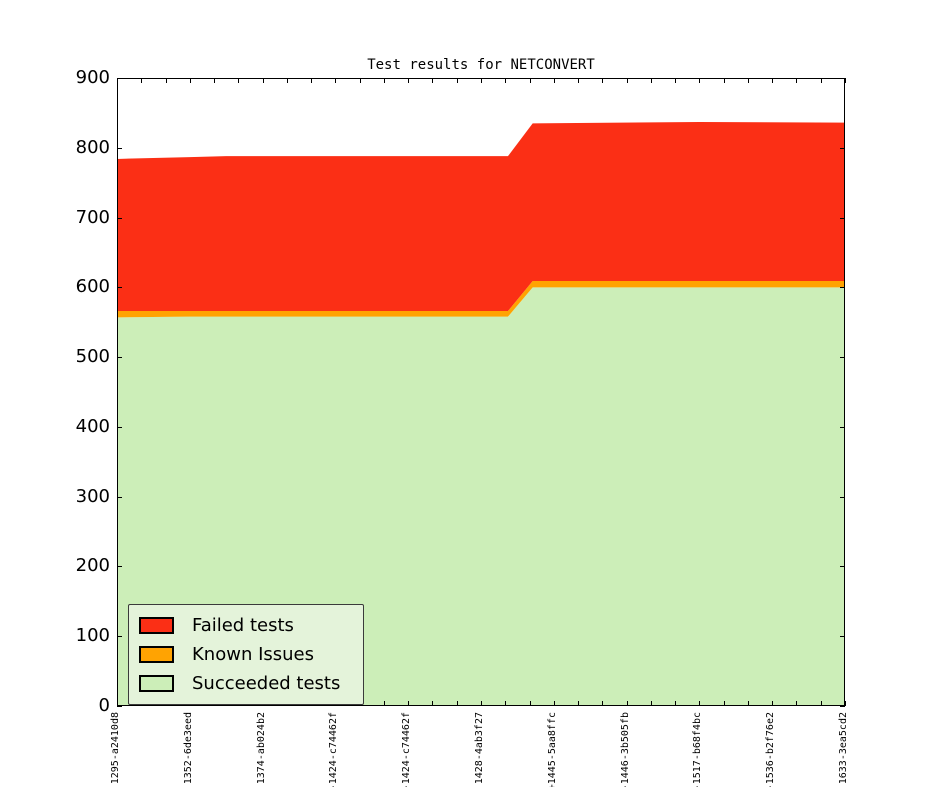  Describe the element at coordinates (625, 749) in the screenshot. I see `x-tick-label: -1446-3b505fb` at that location.